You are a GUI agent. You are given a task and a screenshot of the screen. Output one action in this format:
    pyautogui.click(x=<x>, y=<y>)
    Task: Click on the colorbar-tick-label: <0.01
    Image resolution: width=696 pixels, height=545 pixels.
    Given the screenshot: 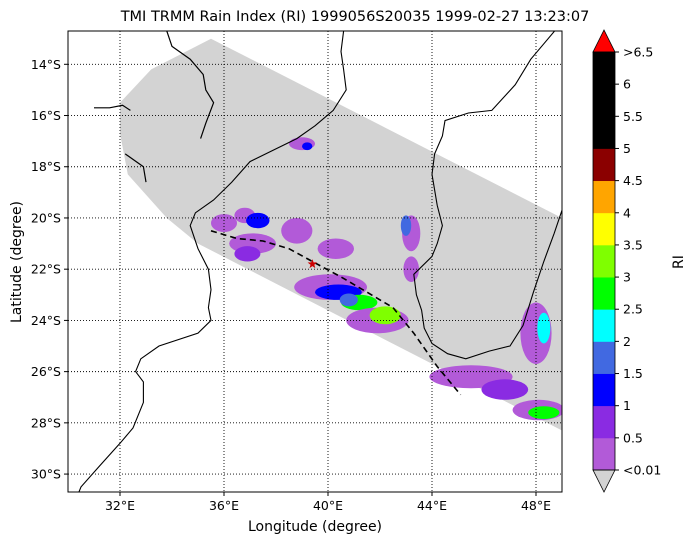 What is the action you would take?
    pyautogui.click(x=642, y=470)
    